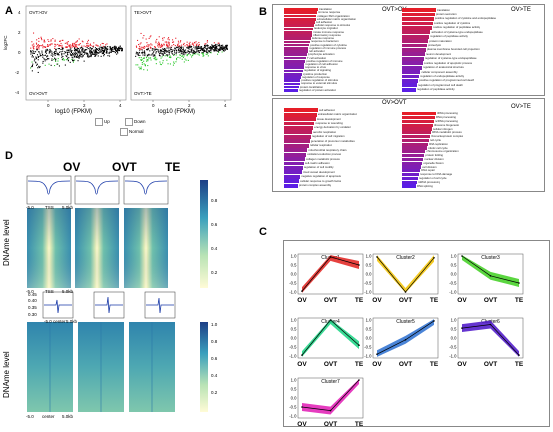 The height and width of the screenshot is (432, 553). What do you see at coordinates (458, 144) in the screenshot?
I see `go-term-row: DNA replication` at bounding box center [458, 144].